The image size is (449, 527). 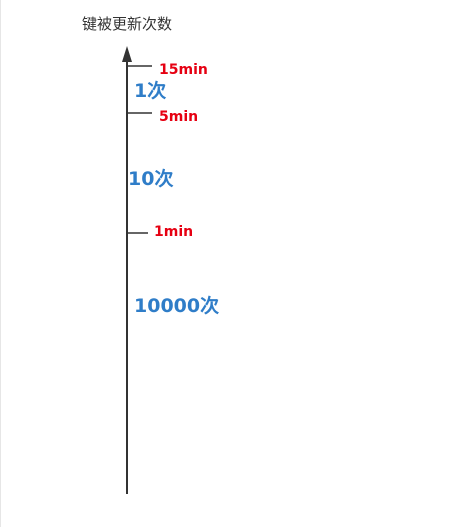 What do you see at coordinates (177, 306) in the screenshot?
I see `count-label-10000: 10000次` at bounding box center [177, 306].